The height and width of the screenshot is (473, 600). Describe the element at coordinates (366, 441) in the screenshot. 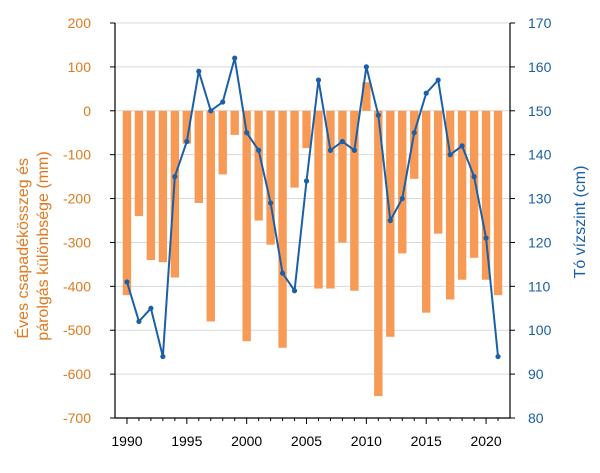

I see `x-tick-label: 2010` at that location.